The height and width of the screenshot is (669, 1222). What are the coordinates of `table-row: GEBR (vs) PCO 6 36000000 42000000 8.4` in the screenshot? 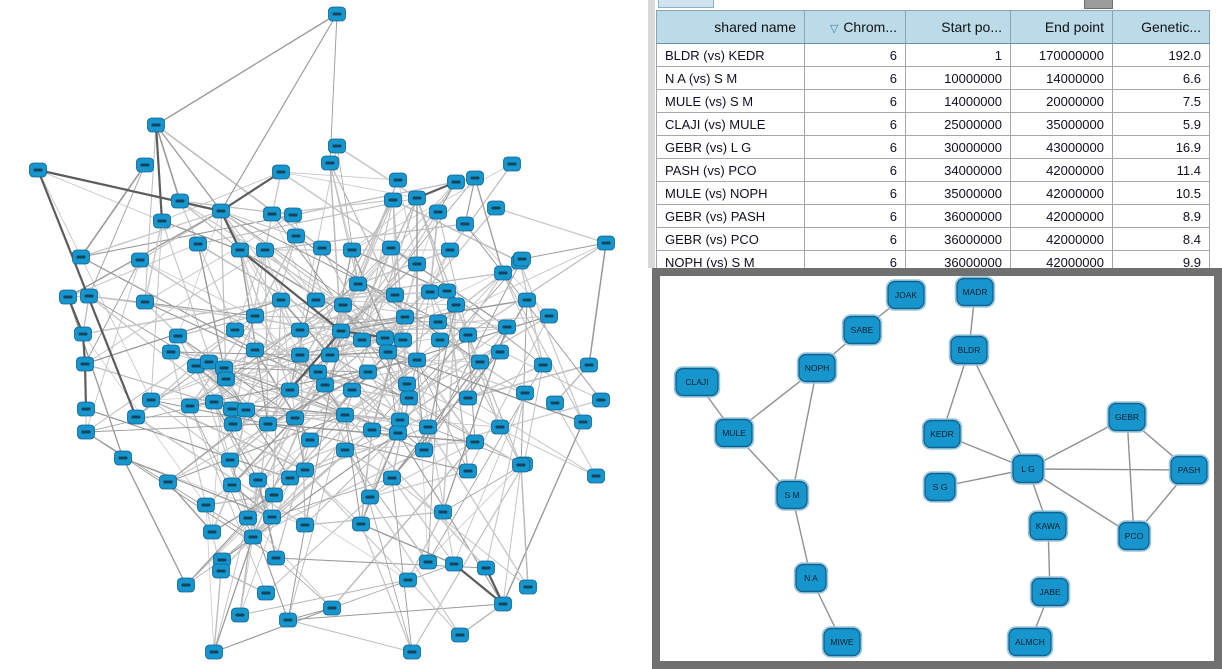 It's located at (933, 239).